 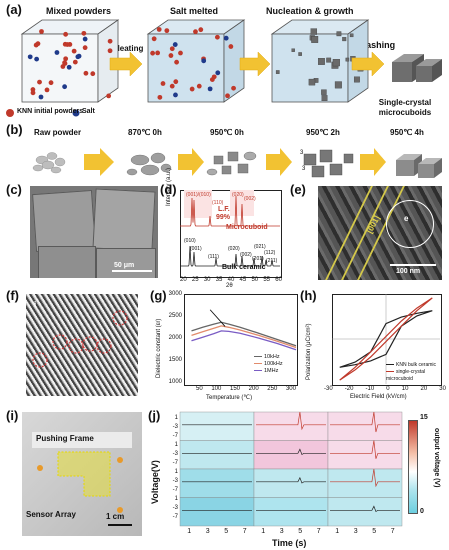 I want to click on pe-loops, so click(x=386, y=339).